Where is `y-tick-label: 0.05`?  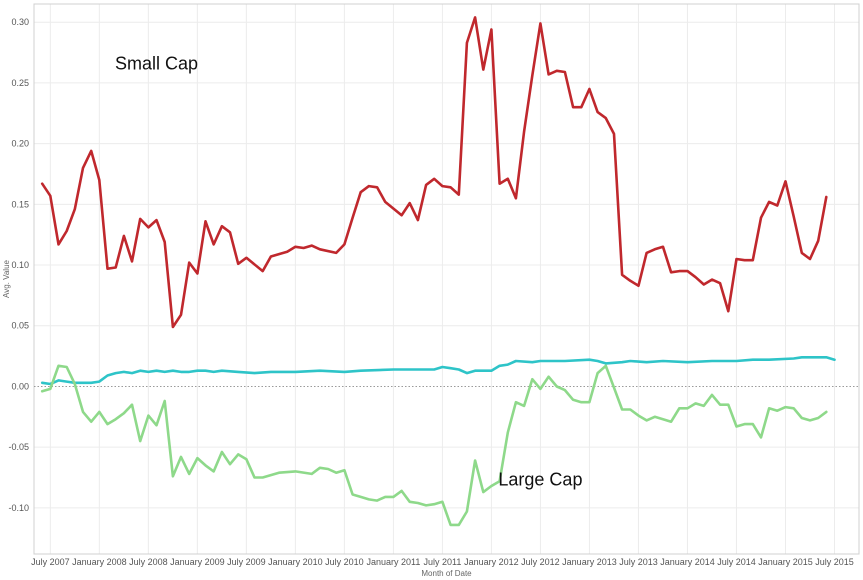 y-tick-label: 0.05 is located at coordinates (20, 326).